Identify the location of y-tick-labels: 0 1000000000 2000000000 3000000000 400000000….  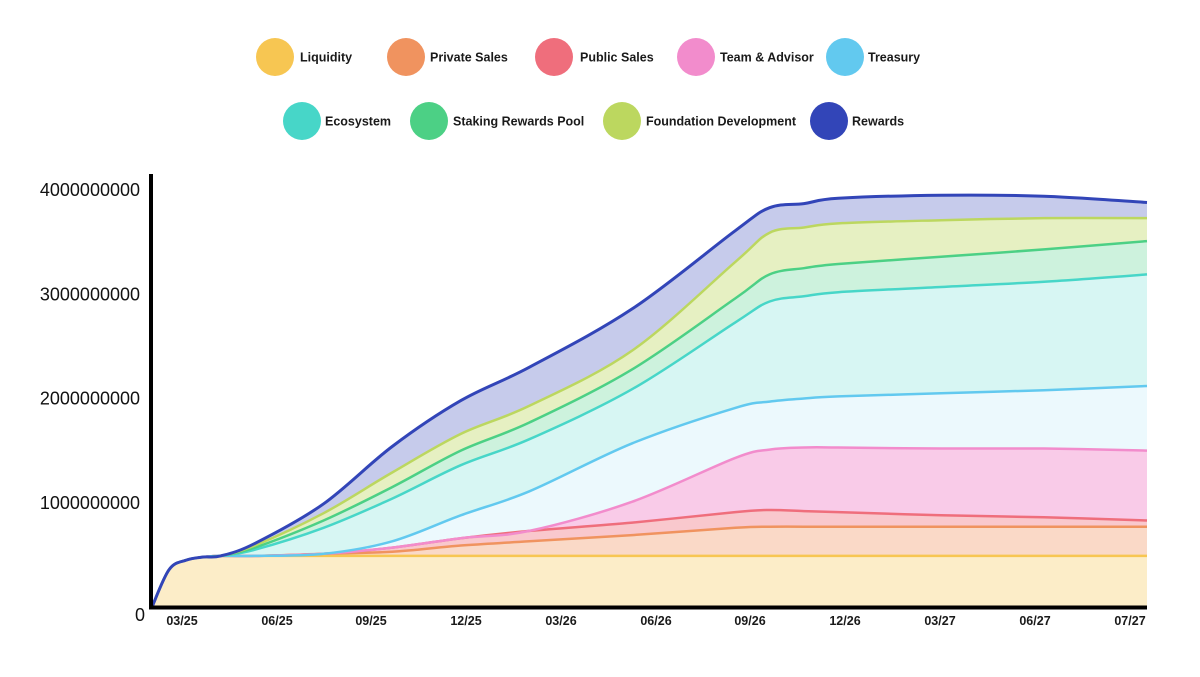
(92, 402).